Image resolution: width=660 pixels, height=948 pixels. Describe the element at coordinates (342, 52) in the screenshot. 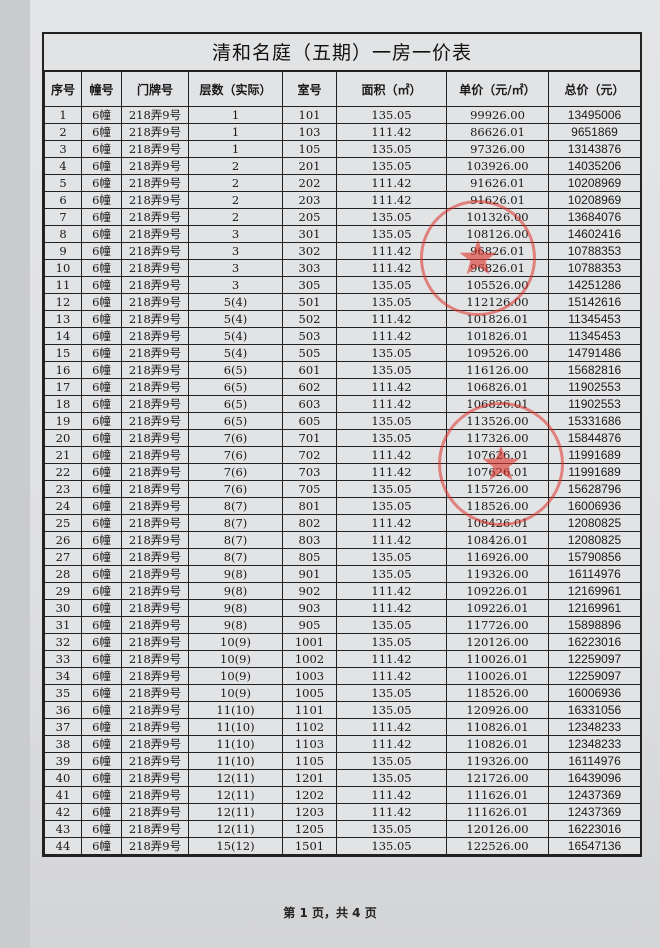

I see `document-title: 清和名庭（五期）一房一价表` at that location.